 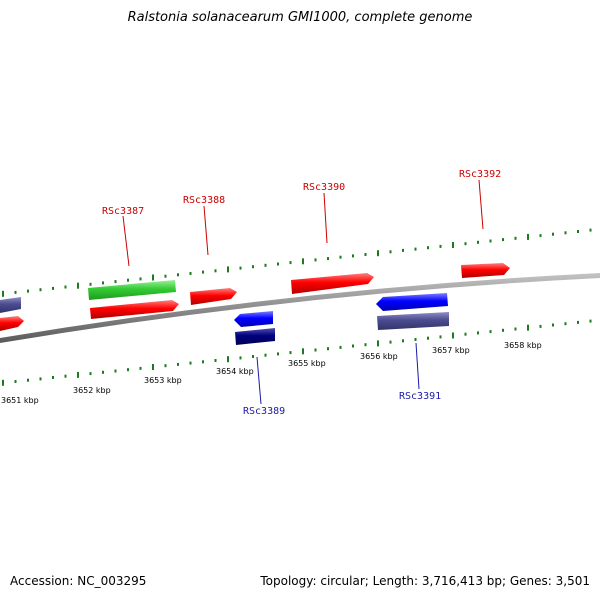 What do you see at coordinates (235, 371) in the screenshot?
I see `scale-label-3654: 3654 kbp` at bounding box center [235, 371].